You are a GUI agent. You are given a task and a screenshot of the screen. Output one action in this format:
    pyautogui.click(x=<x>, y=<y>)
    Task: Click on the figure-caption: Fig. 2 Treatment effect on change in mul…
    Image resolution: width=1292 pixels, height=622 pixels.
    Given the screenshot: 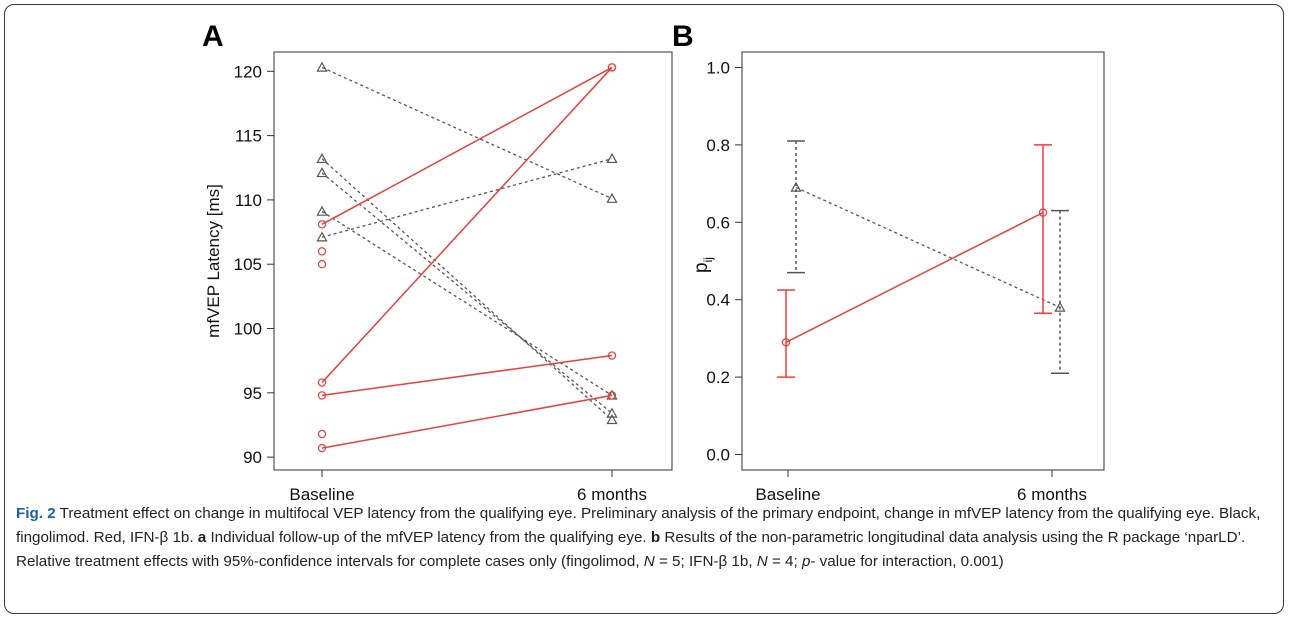 What is the action you would take?
    pyautogui.click(x=647, y=538)
    